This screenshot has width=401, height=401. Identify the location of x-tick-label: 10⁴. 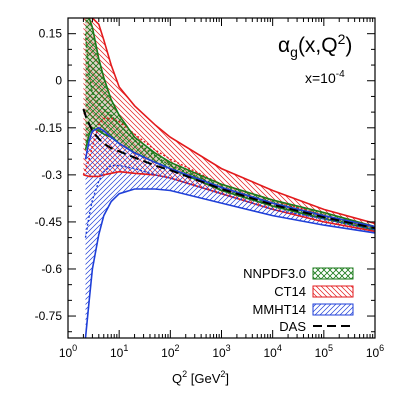
(272, 351).